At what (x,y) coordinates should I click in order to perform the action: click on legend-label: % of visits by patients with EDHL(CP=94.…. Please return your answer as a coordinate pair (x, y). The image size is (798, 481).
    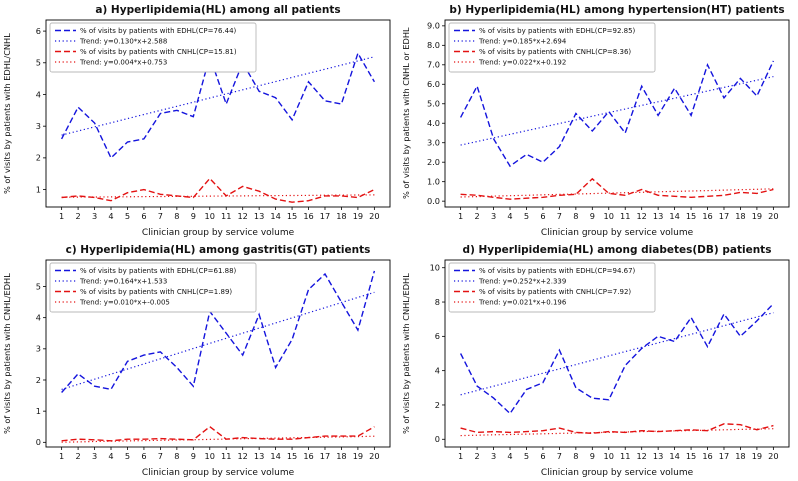
    Looking at the image, I should click on (557, 271).